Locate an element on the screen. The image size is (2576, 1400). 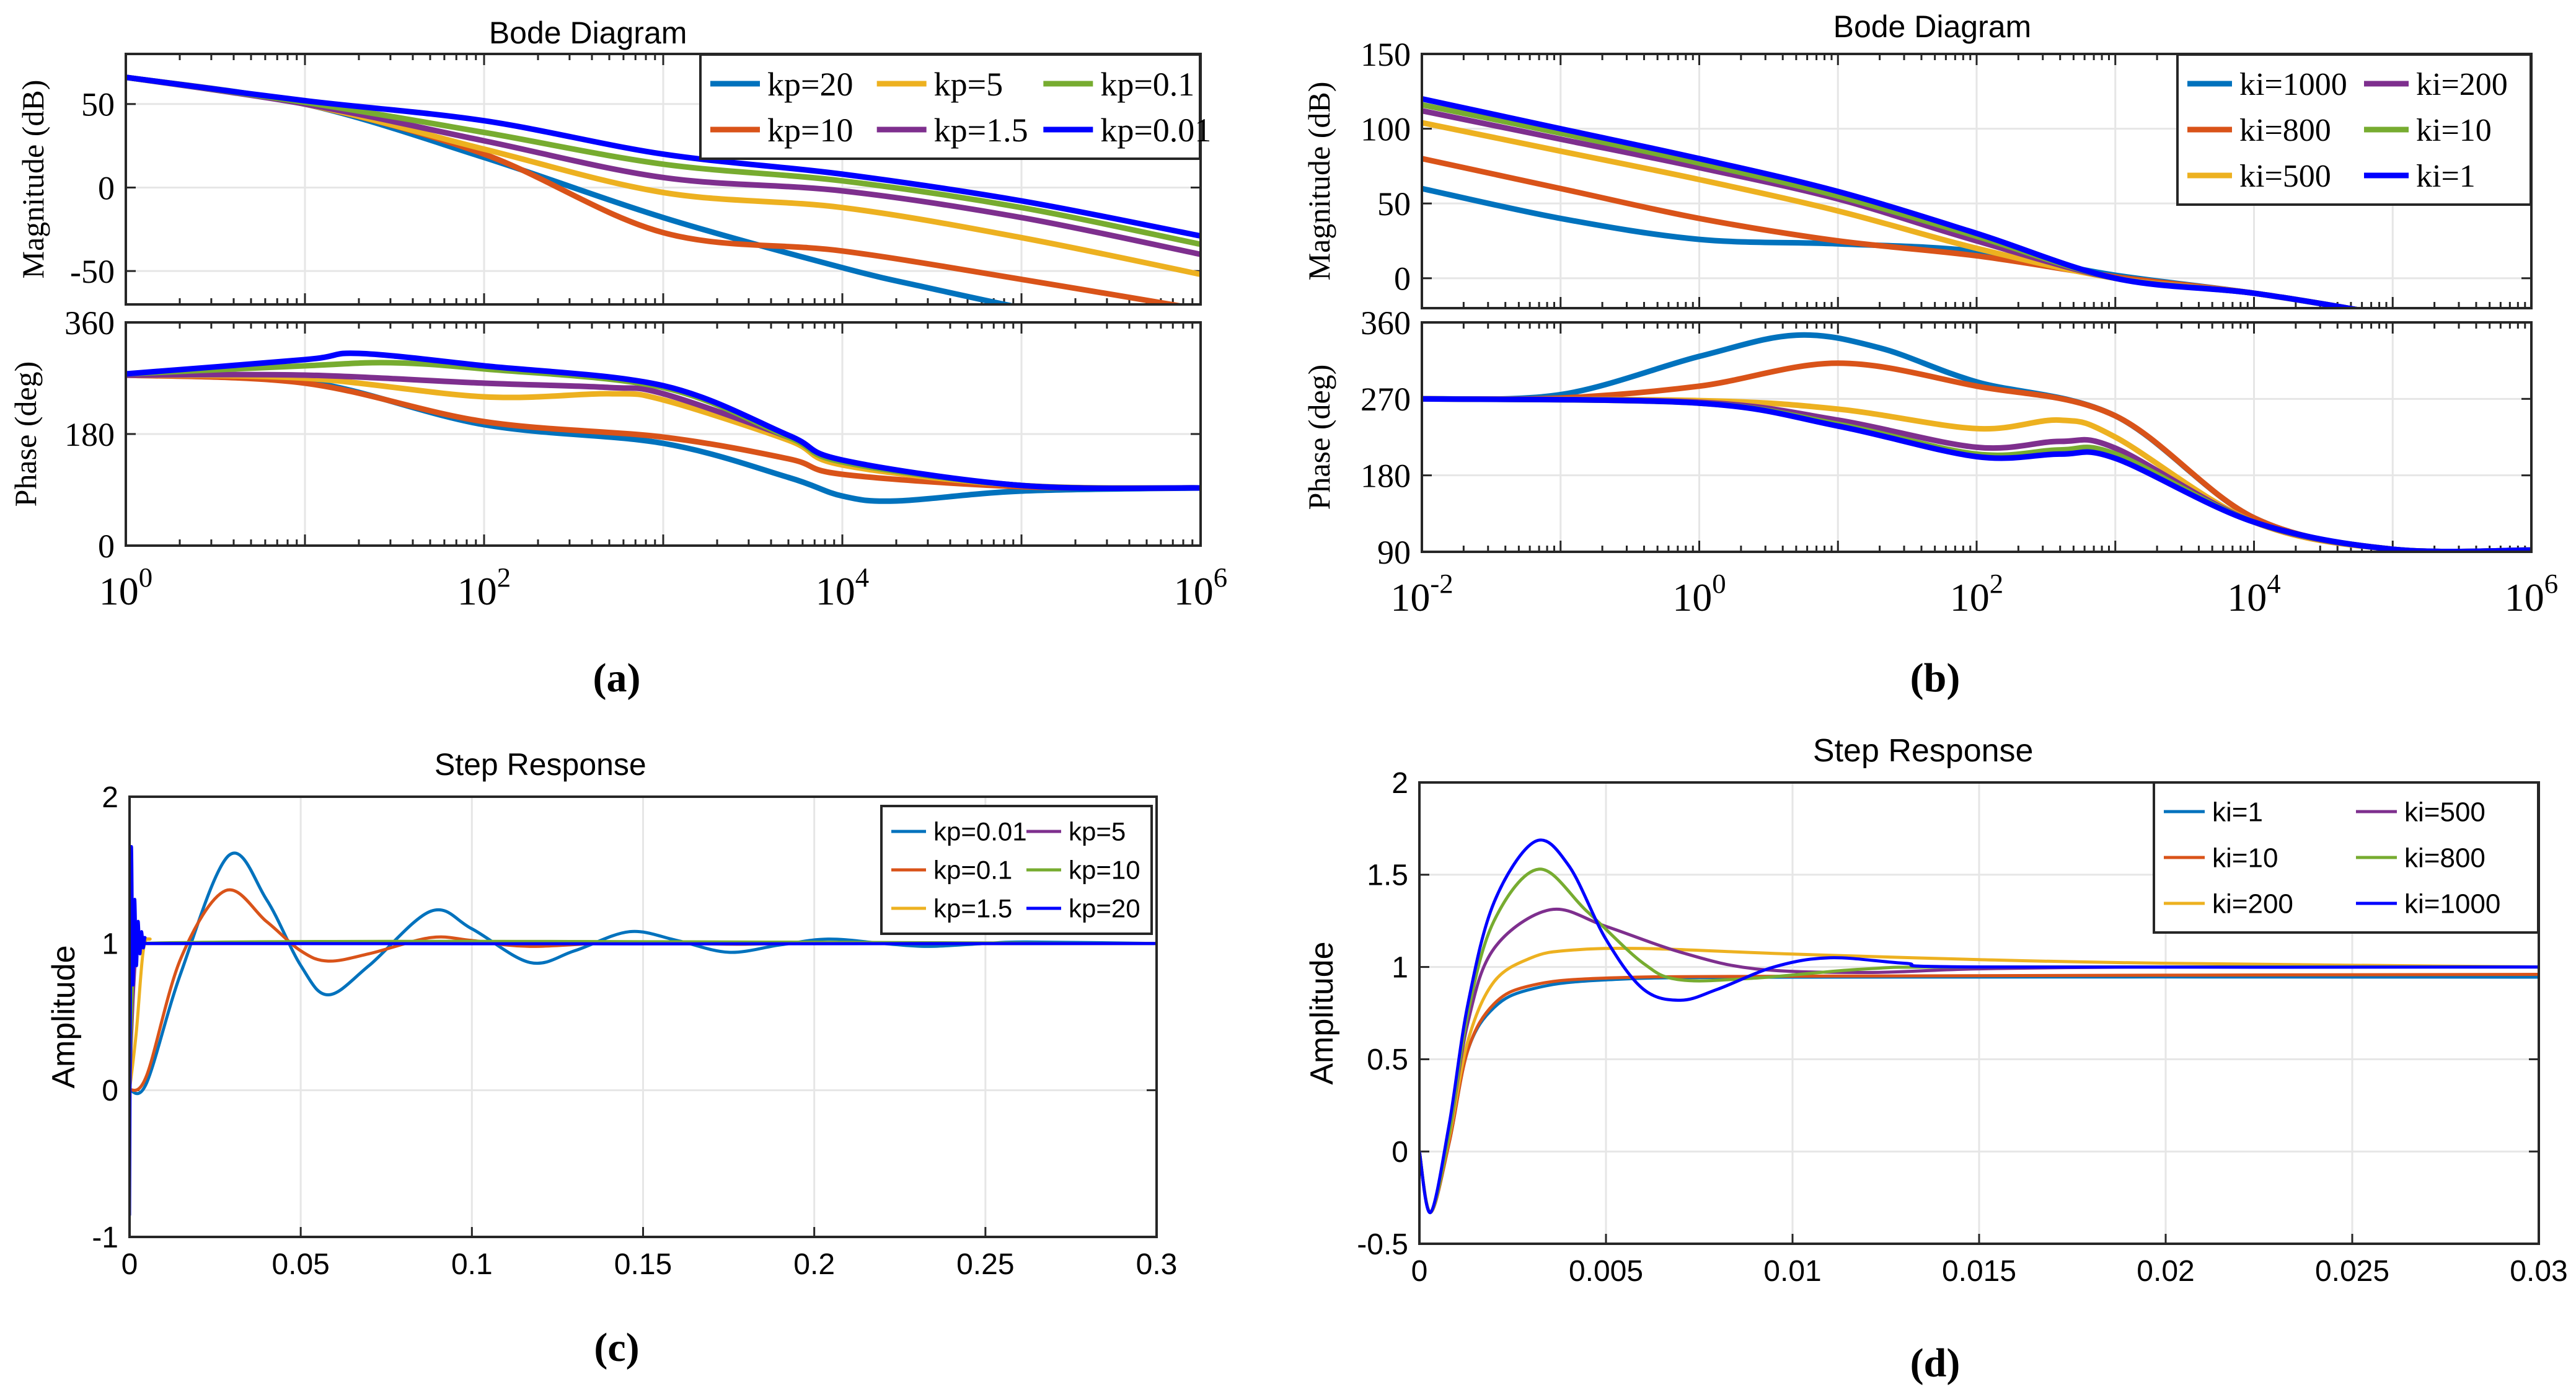
legend-entry: ki=10 is located at coordinates (2454, 130).